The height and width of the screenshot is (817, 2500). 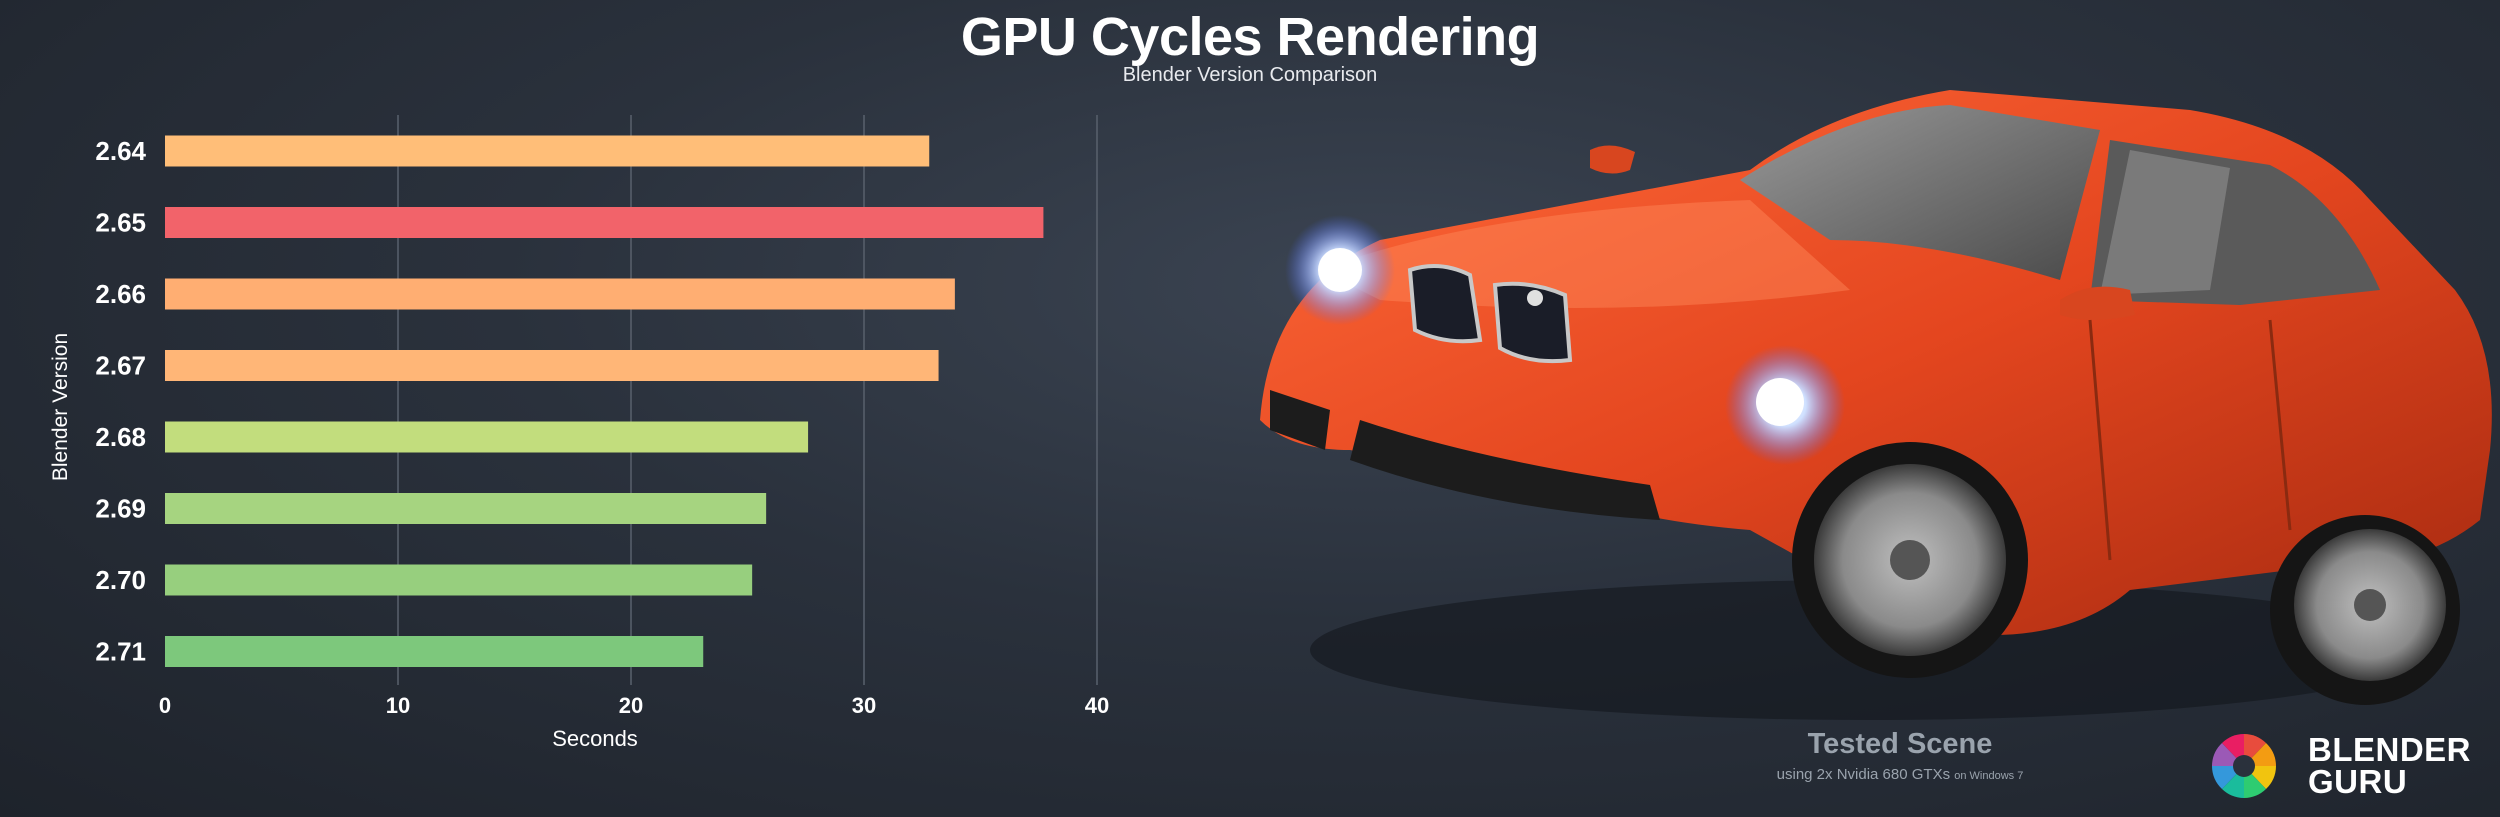 What do you see at coordinates (120, 294) in the screenshot?
I see `y-tick-label: 2.66` at bounding box center [120, 294].